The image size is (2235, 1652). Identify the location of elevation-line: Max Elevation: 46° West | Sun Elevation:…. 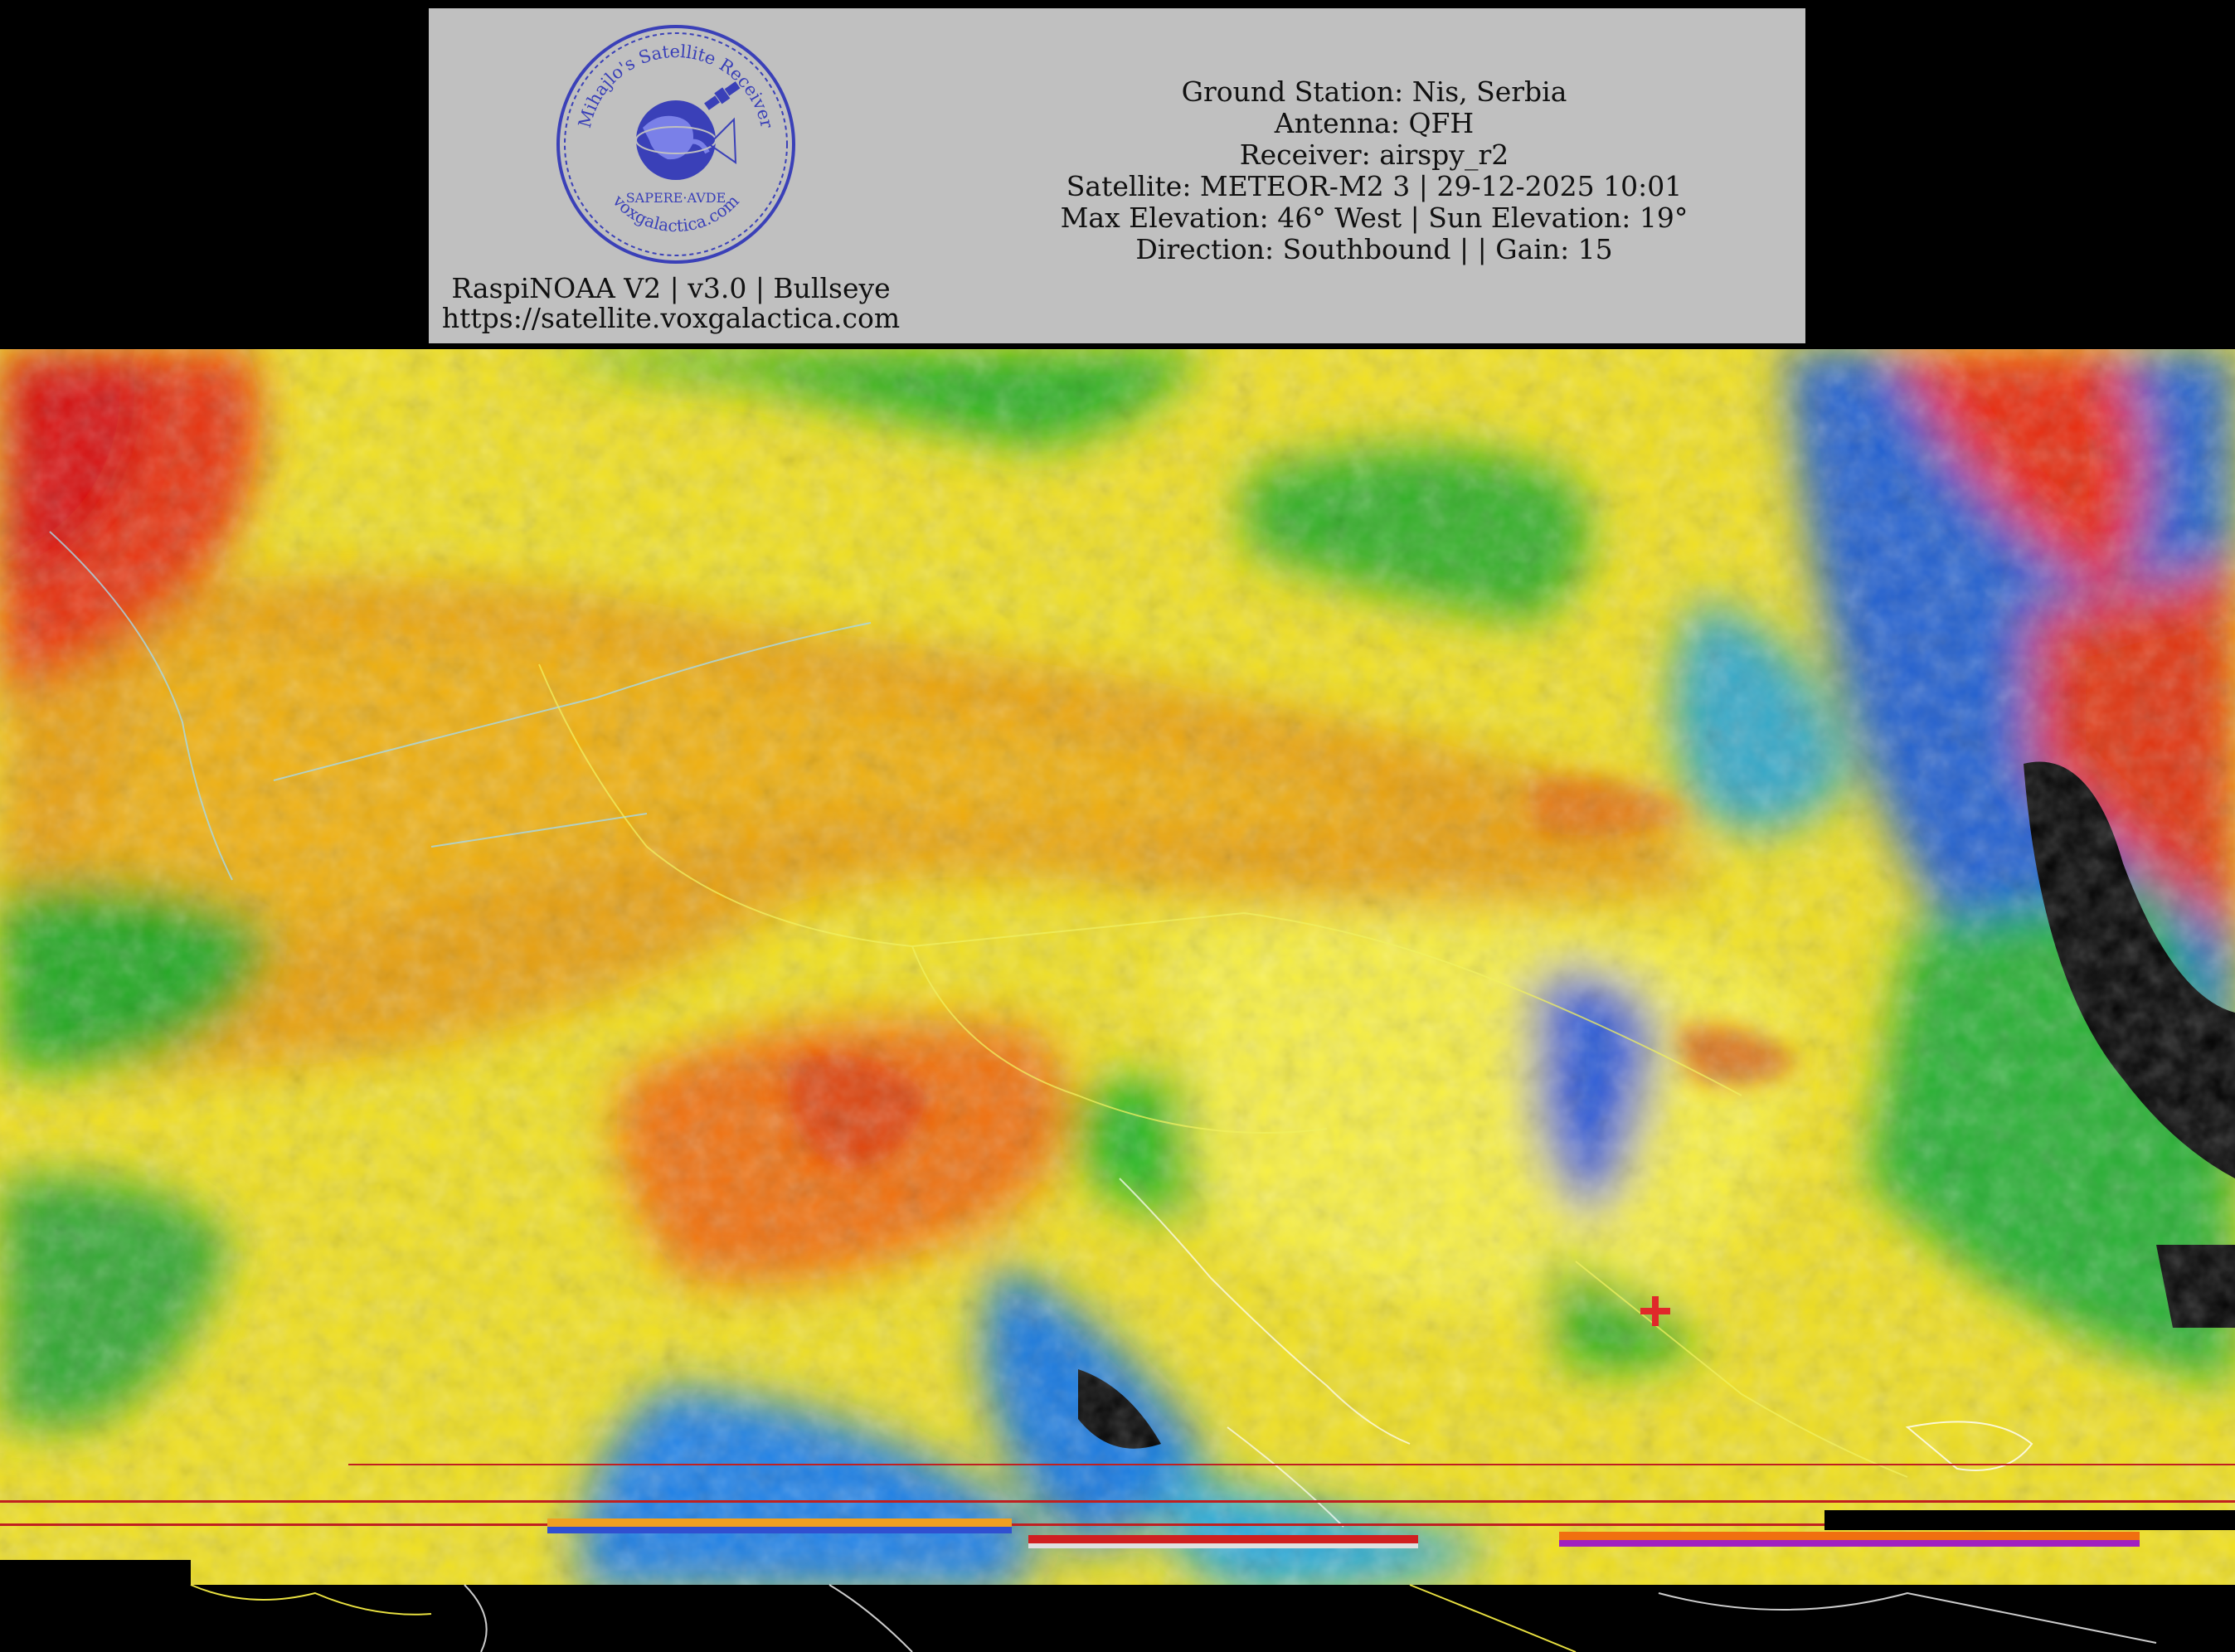
(1374, 218).